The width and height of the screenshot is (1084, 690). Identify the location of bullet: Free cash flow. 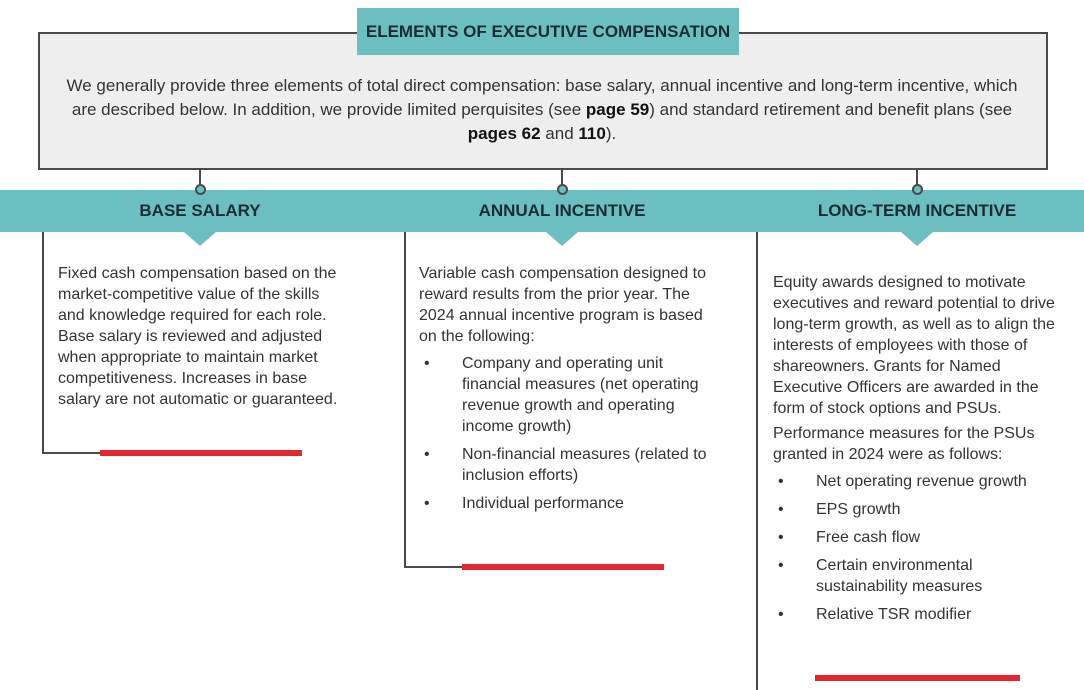
(921, 537).